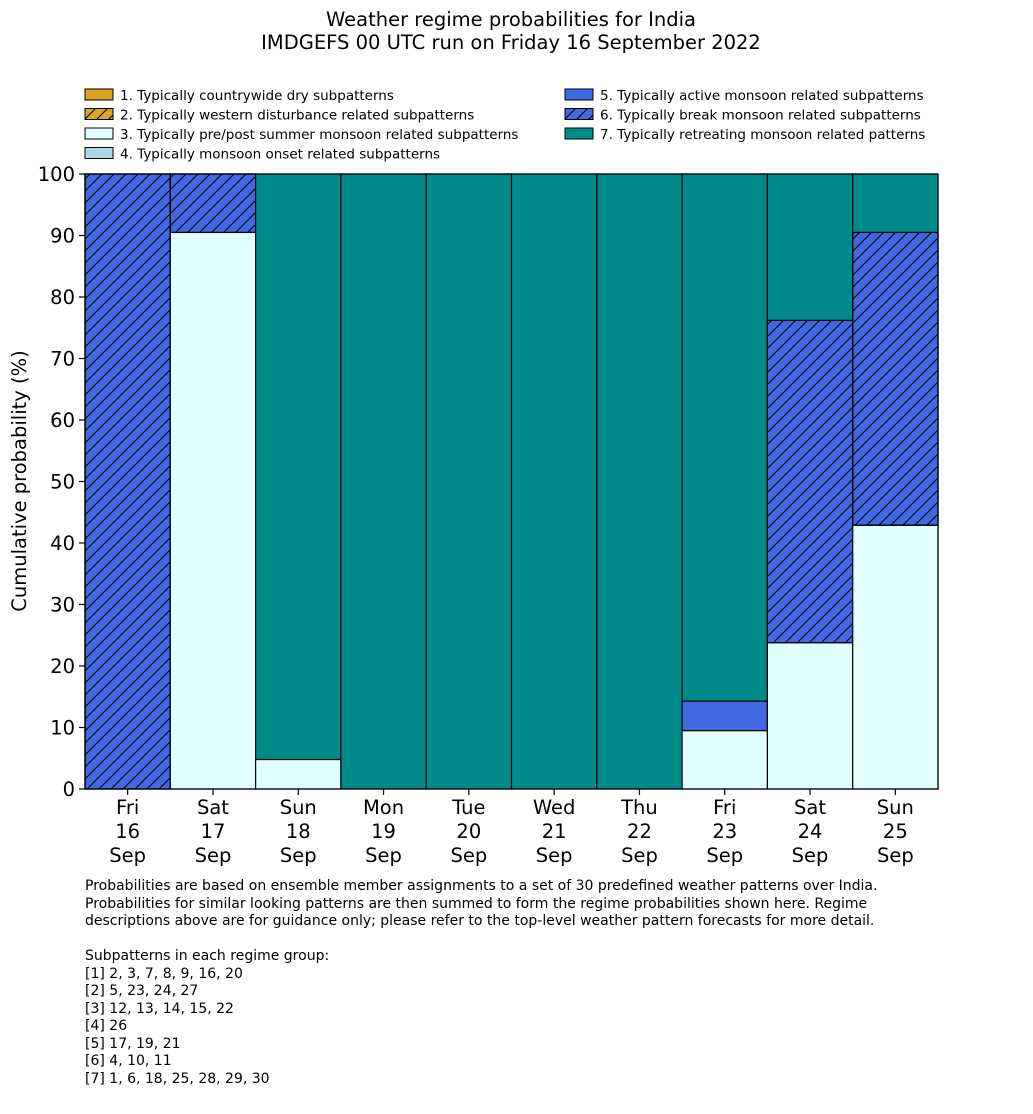 The image size is (1033, 1114). Describe the element at coordinates (62, 482) in the screenshot. I see `y-tick-label: 50` at that location.